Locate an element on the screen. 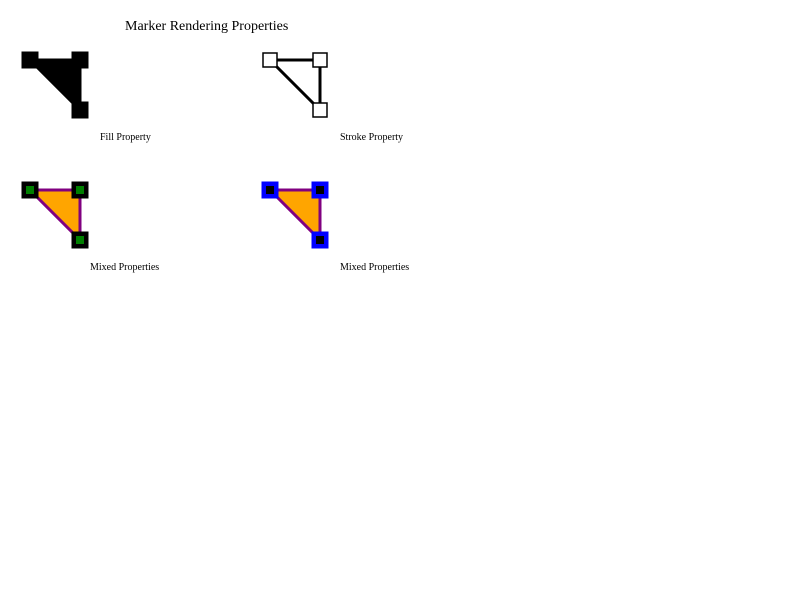  panel-fill-property: Fill Property is located at coordinates (86, 97).